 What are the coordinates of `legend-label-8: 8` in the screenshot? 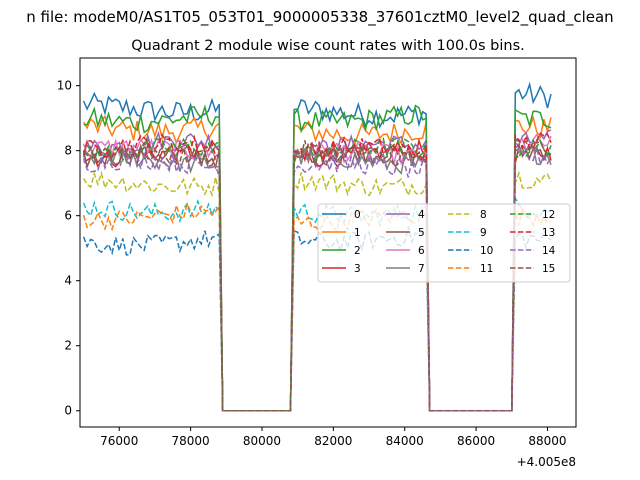 It's located at (483, 215).